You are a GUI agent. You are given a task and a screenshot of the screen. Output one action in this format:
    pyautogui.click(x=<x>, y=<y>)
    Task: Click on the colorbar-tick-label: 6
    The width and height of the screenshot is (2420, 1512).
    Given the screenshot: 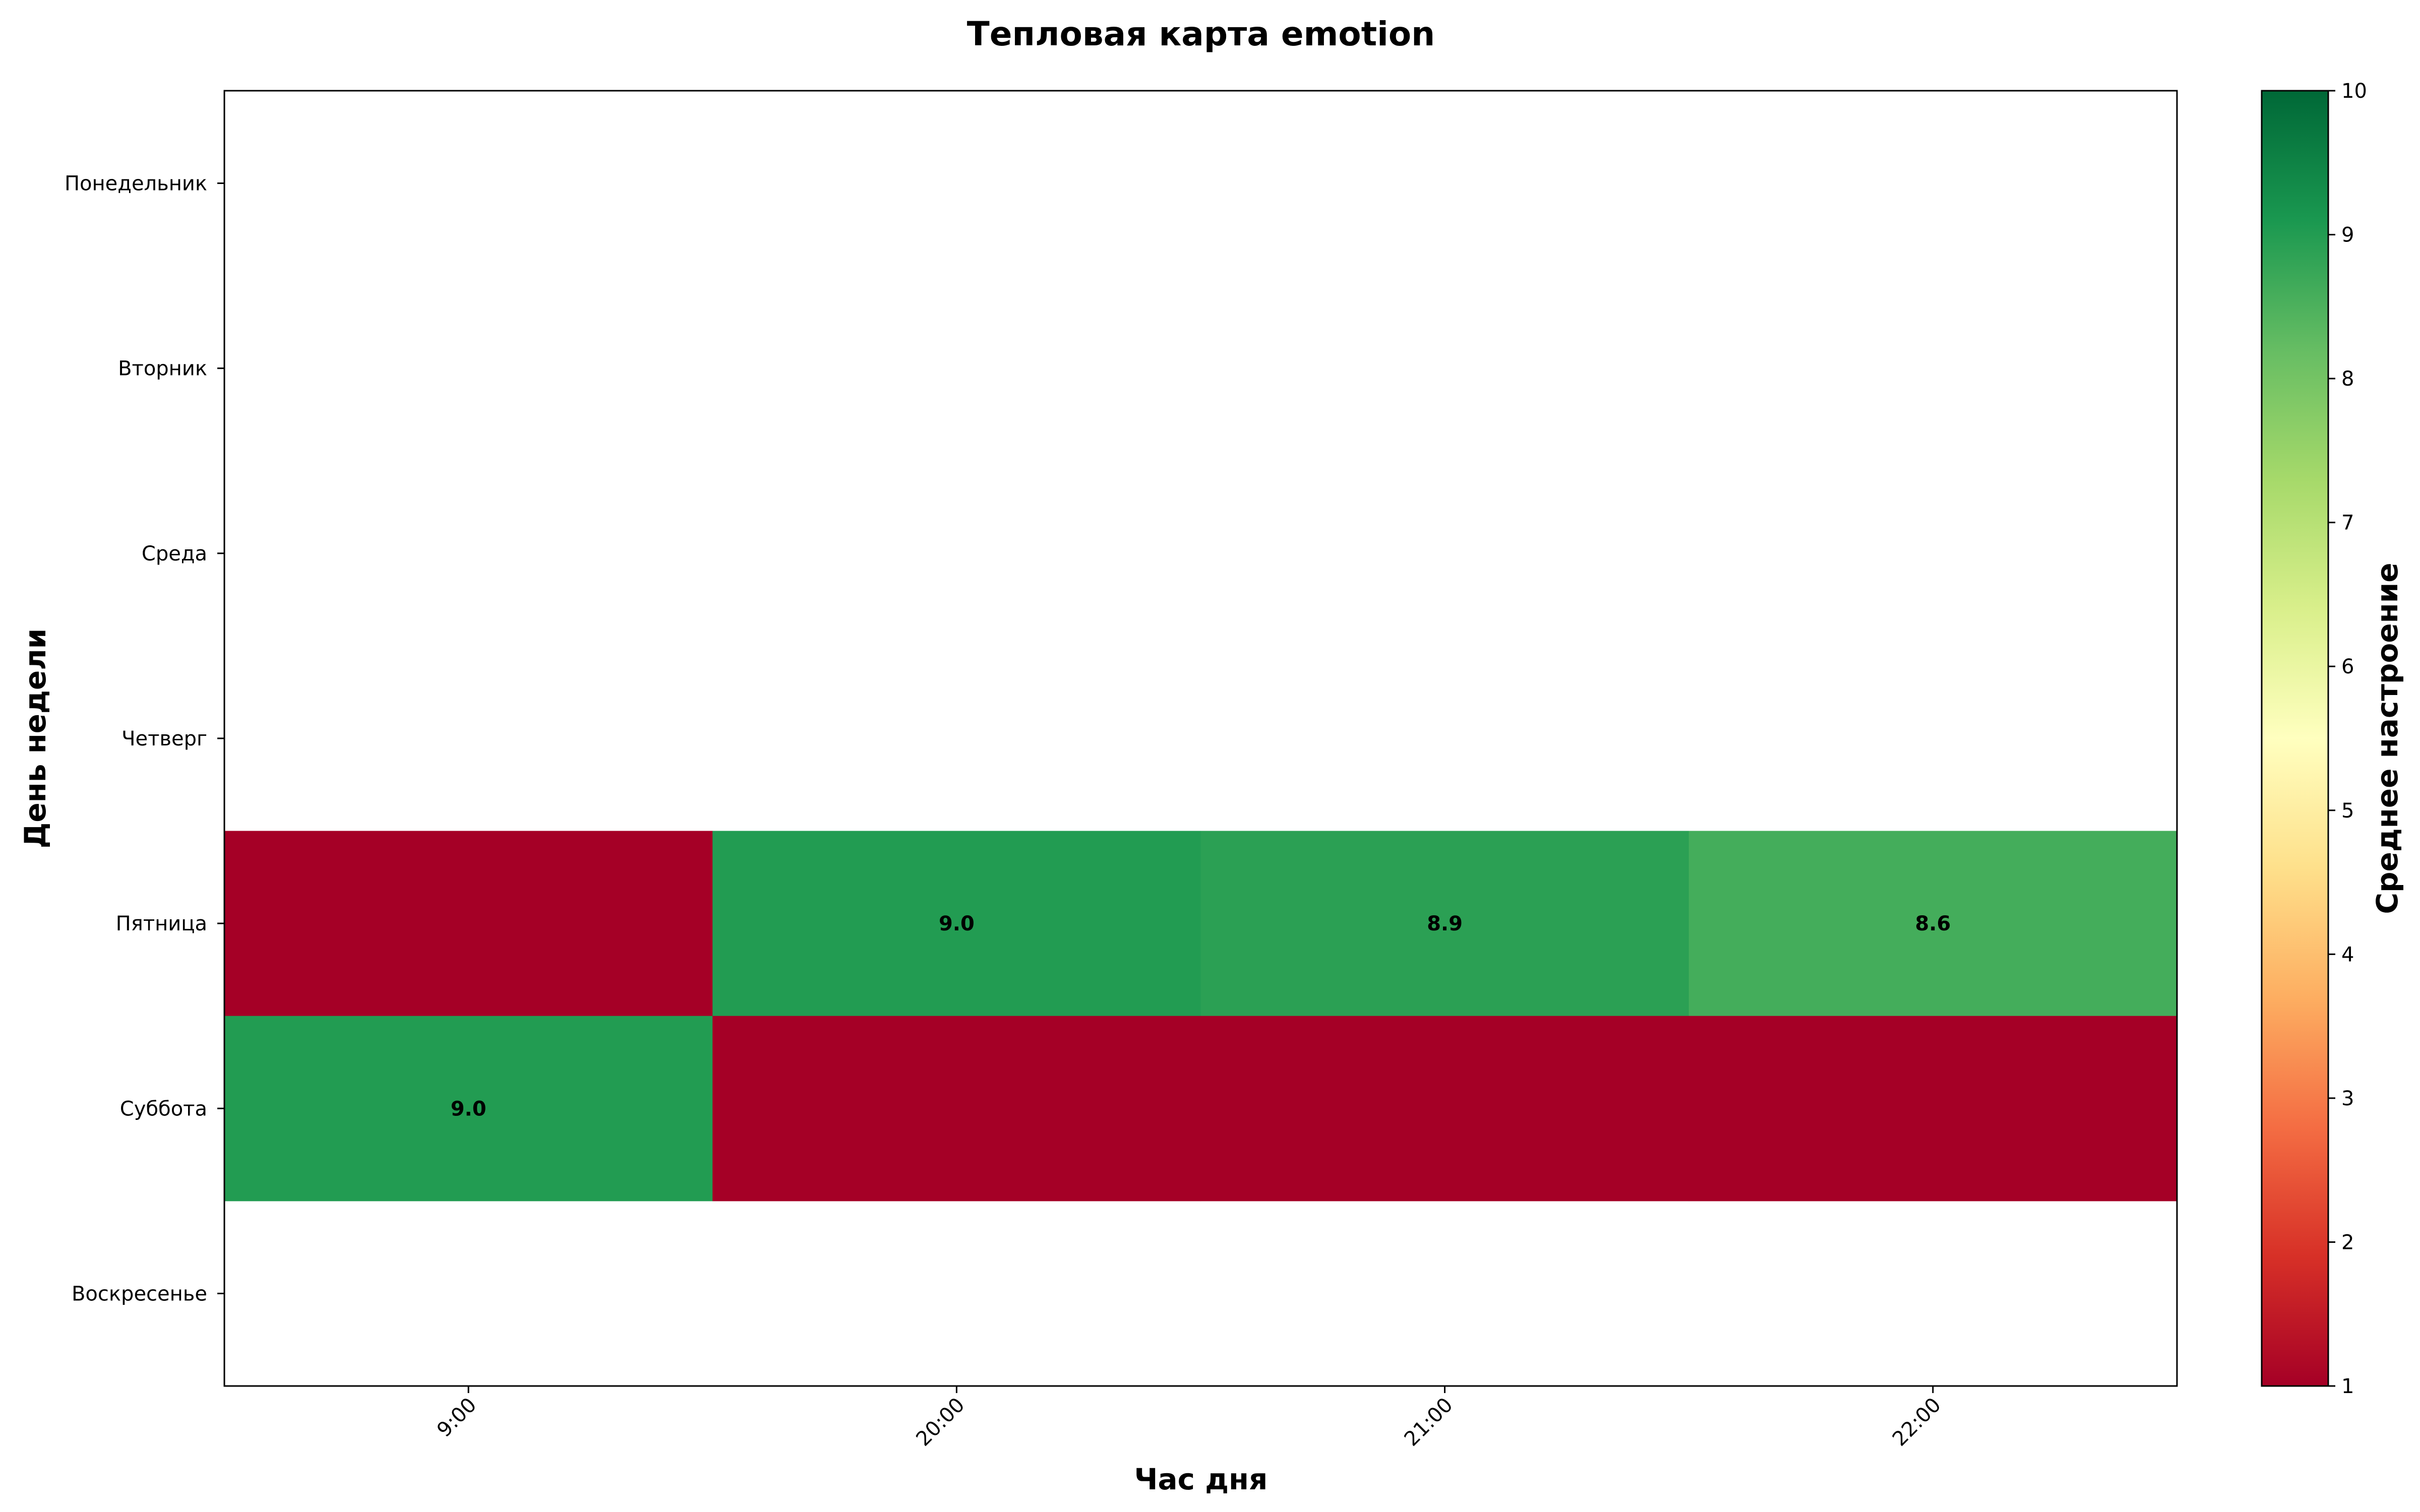 What is the action you would take?
    pyautogui.click(x=2347, y=666)
    